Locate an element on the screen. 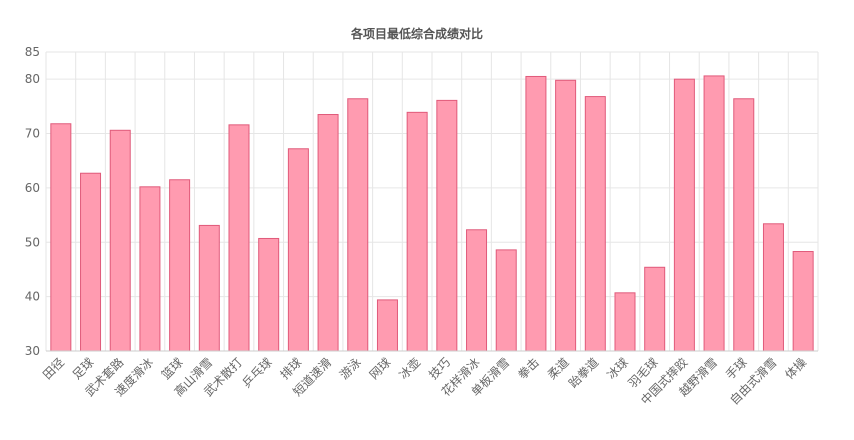 The height and width of the screenshot is (440, 854). chart-title: 各项目最低综合成绩对比 is located at coordinates (416, 33).